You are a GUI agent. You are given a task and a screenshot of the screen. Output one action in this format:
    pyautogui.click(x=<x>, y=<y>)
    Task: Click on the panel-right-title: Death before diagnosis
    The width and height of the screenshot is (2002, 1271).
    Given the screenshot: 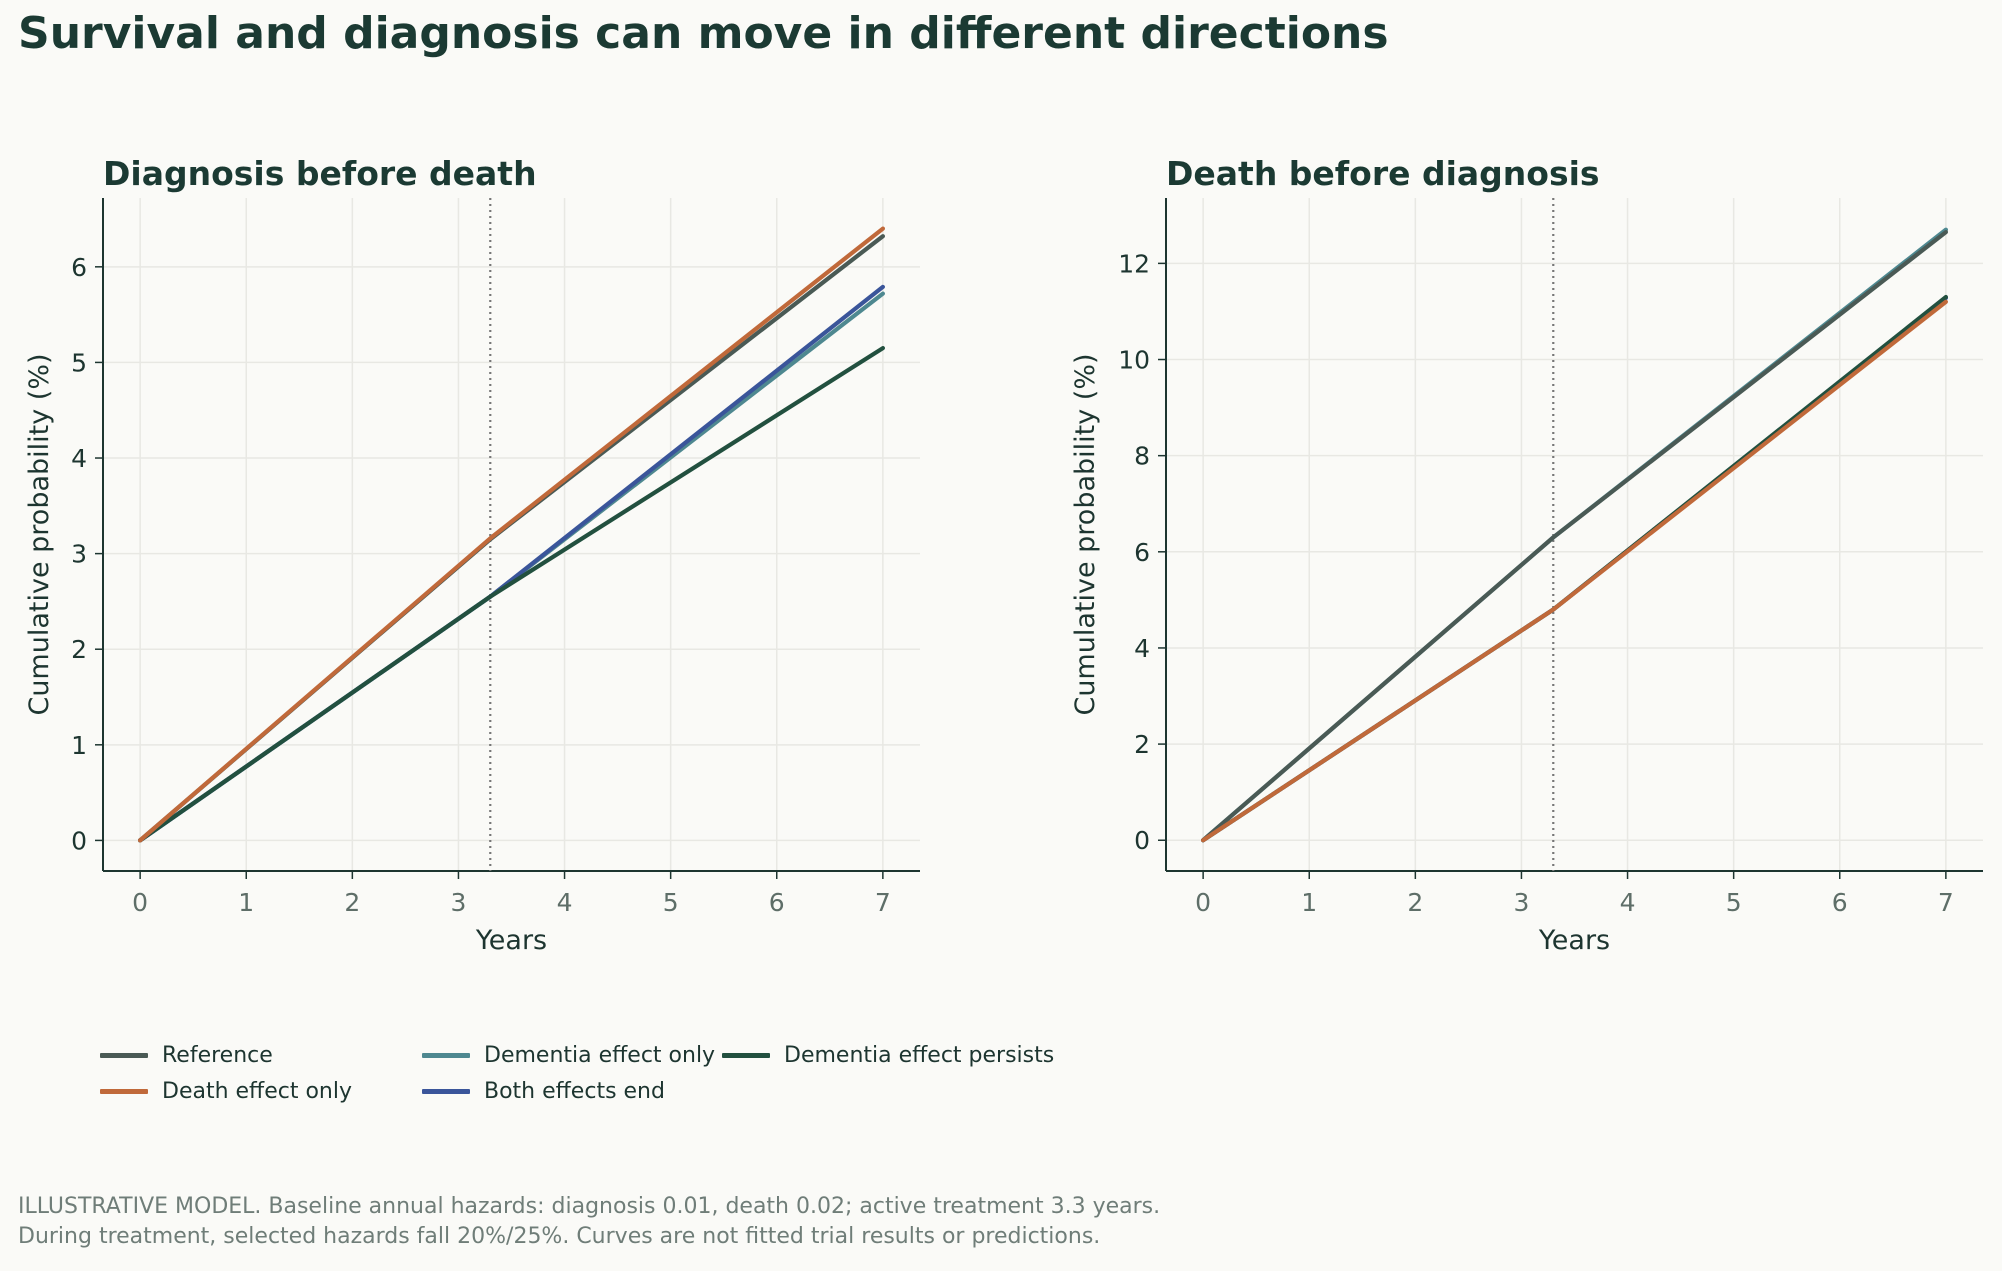 What is the action you would take?
    pyautogui.click(x=1383, y=173)
    